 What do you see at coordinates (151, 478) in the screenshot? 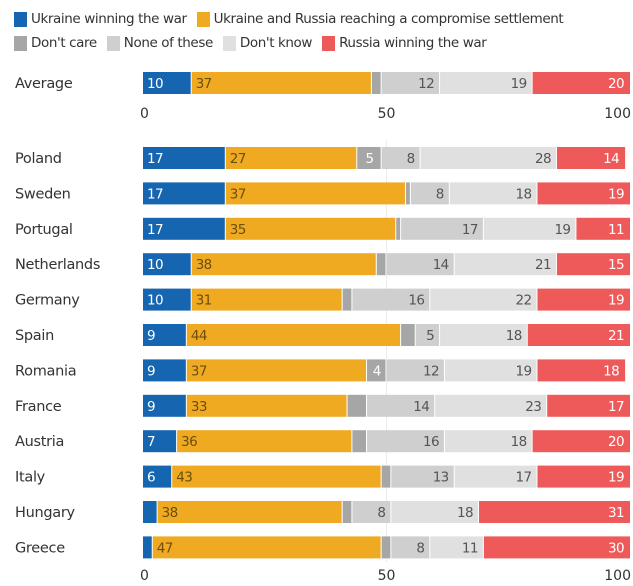
I see `data-label-ukraine-winning-the-war: 6` at bounding box center [151, 478].